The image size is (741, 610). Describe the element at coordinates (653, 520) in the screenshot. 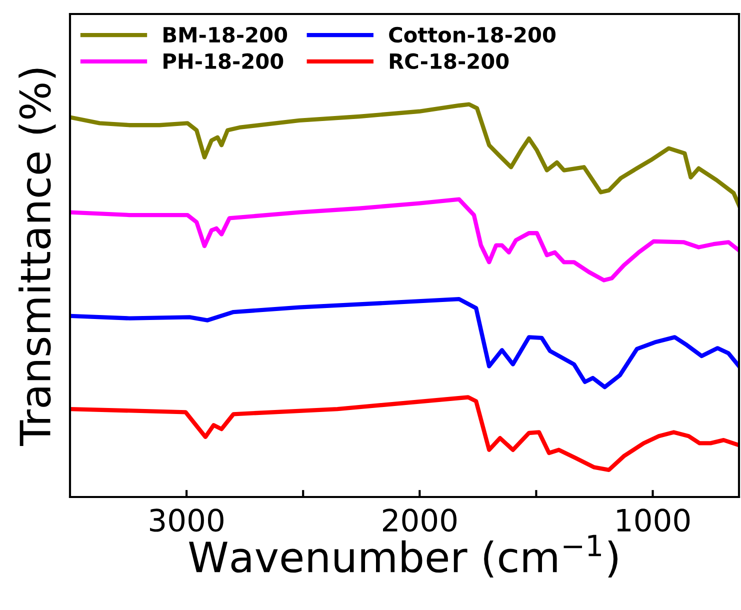

I see `x-tick-label: 1000` at that location.